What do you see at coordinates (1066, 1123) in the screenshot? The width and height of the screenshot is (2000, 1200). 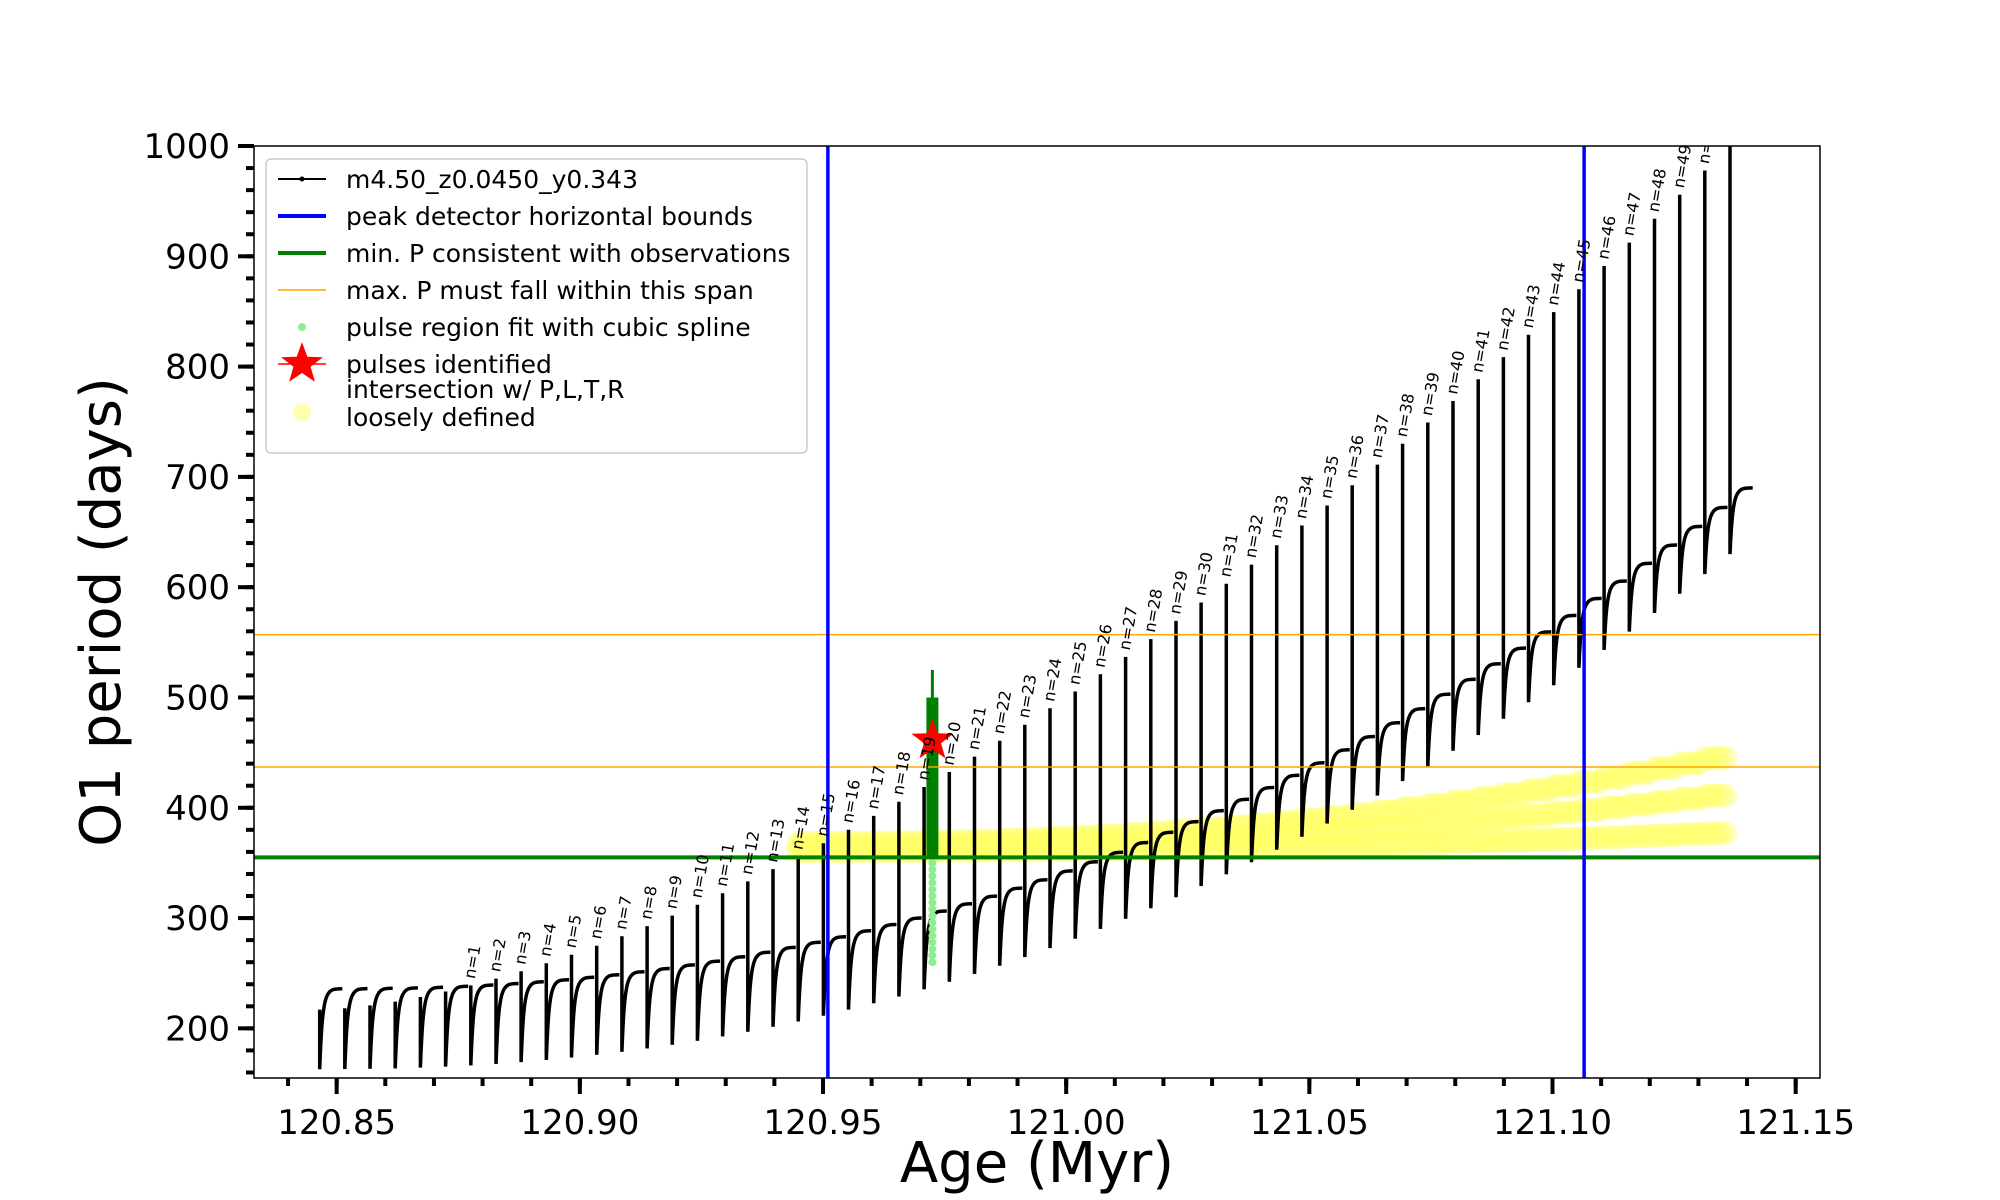 I see `x-tick-label: 121.00` at bounding box center [1066, 1123].